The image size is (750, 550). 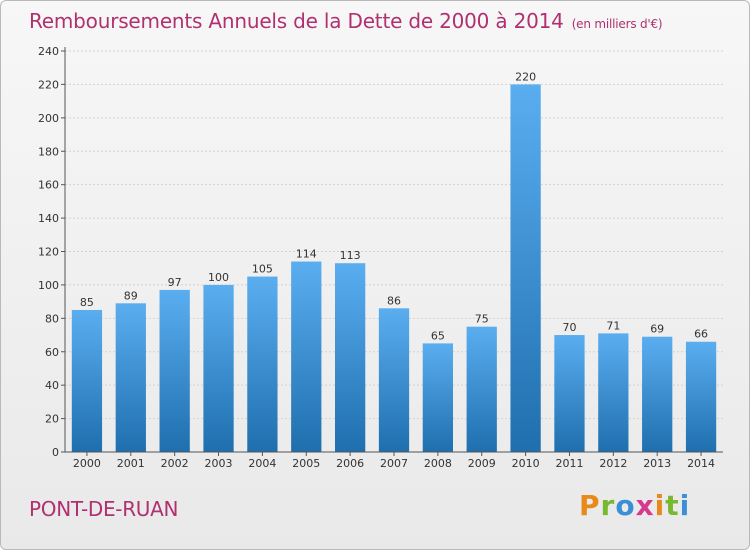 I want to click on bar-value-label: 89, so click(x=131, y=295).